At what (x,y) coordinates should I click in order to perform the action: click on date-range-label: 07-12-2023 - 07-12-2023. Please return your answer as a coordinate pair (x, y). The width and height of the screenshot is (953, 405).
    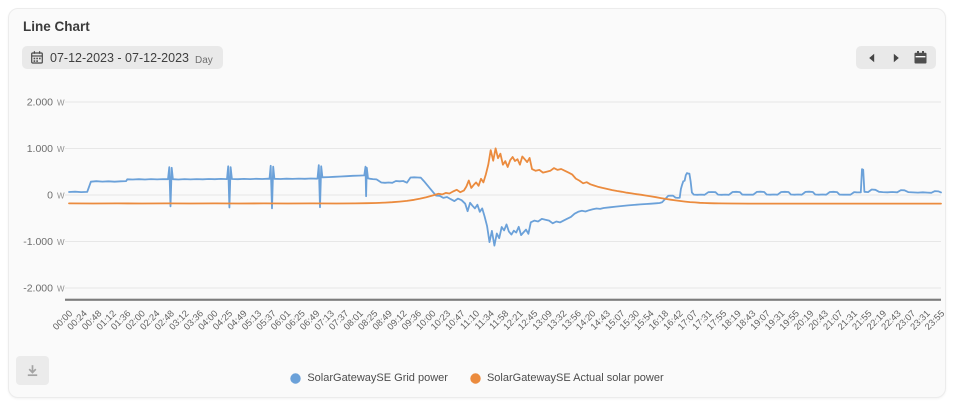
    Looking at the image, I should click on (119, 57).